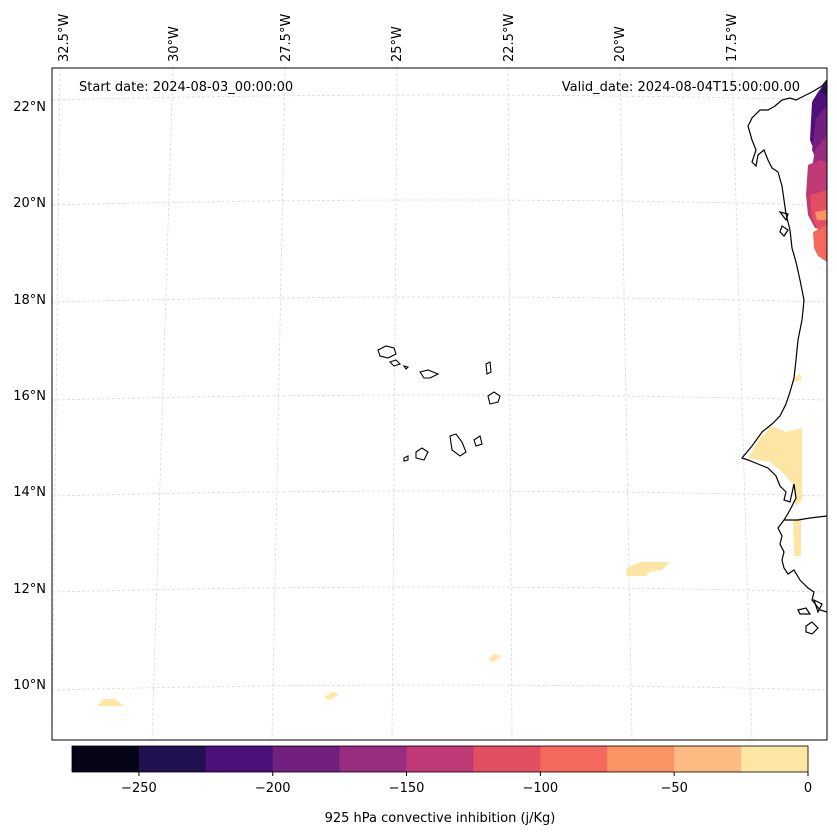 The image size is (837, 836). Describe the element at coordinates (478, 441) in the screenshot. I see `island-maio` at that location.